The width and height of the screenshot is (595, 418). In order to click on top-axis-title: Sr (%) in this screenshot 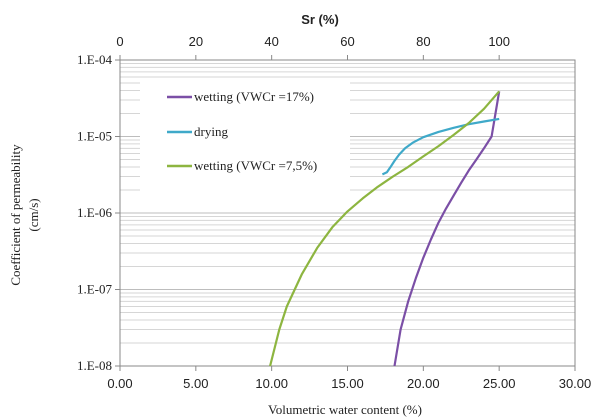, I will do `click(320, 19)`.